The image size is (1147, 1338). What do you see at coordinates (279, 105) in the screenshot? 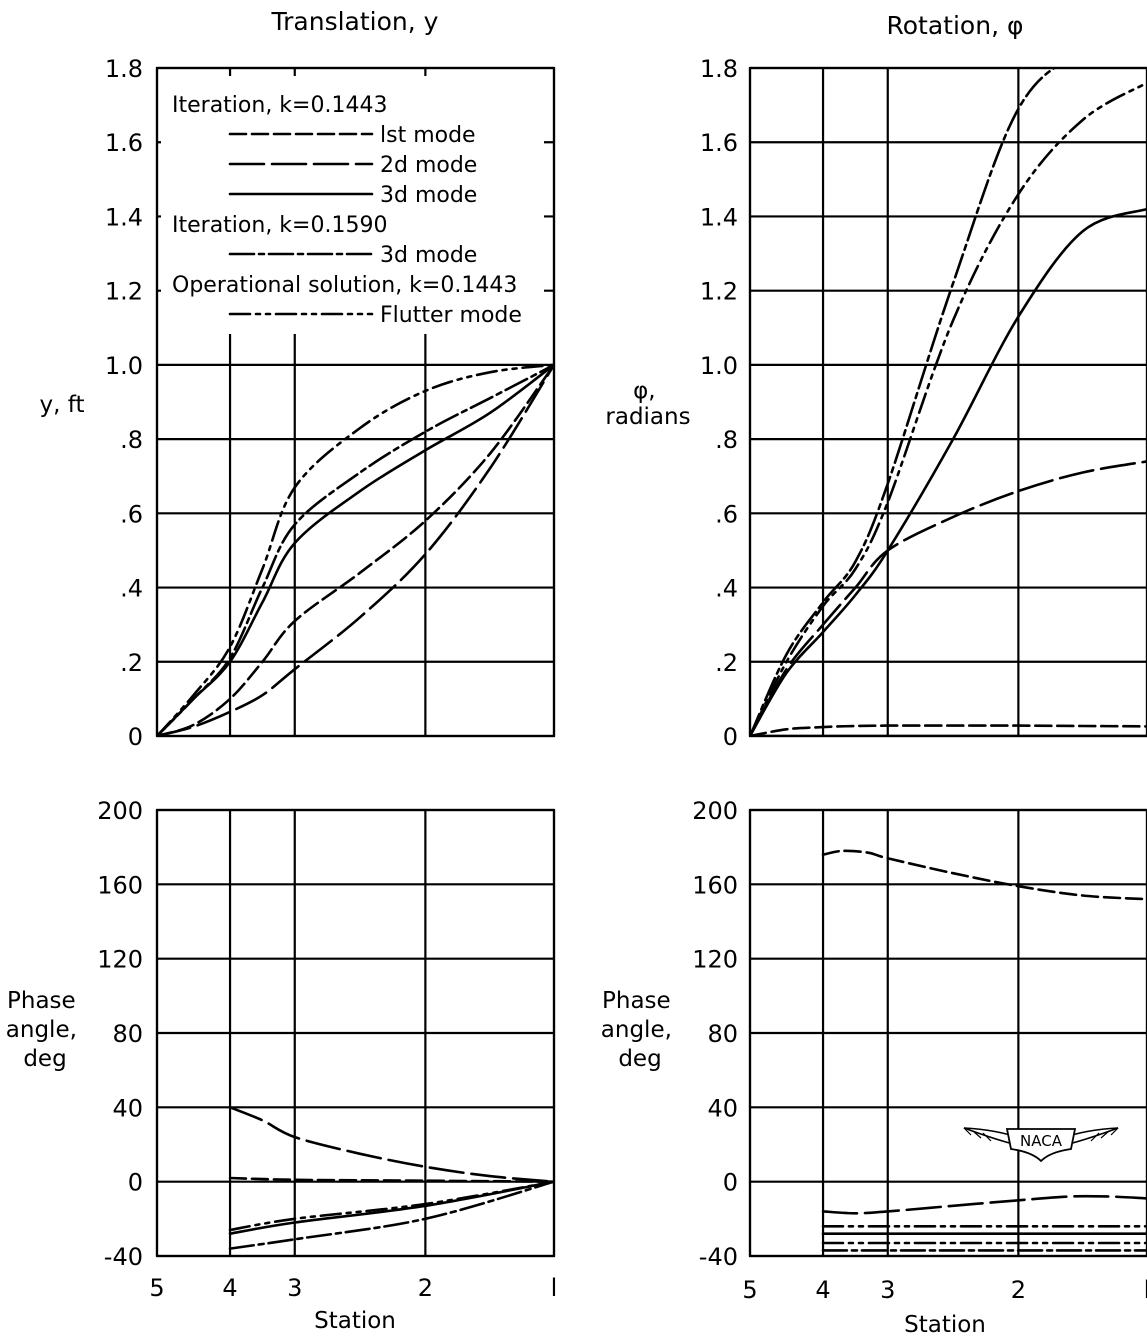
I see `legend-header: Iteration, k=0.1443` at bounding box center [279, 105].